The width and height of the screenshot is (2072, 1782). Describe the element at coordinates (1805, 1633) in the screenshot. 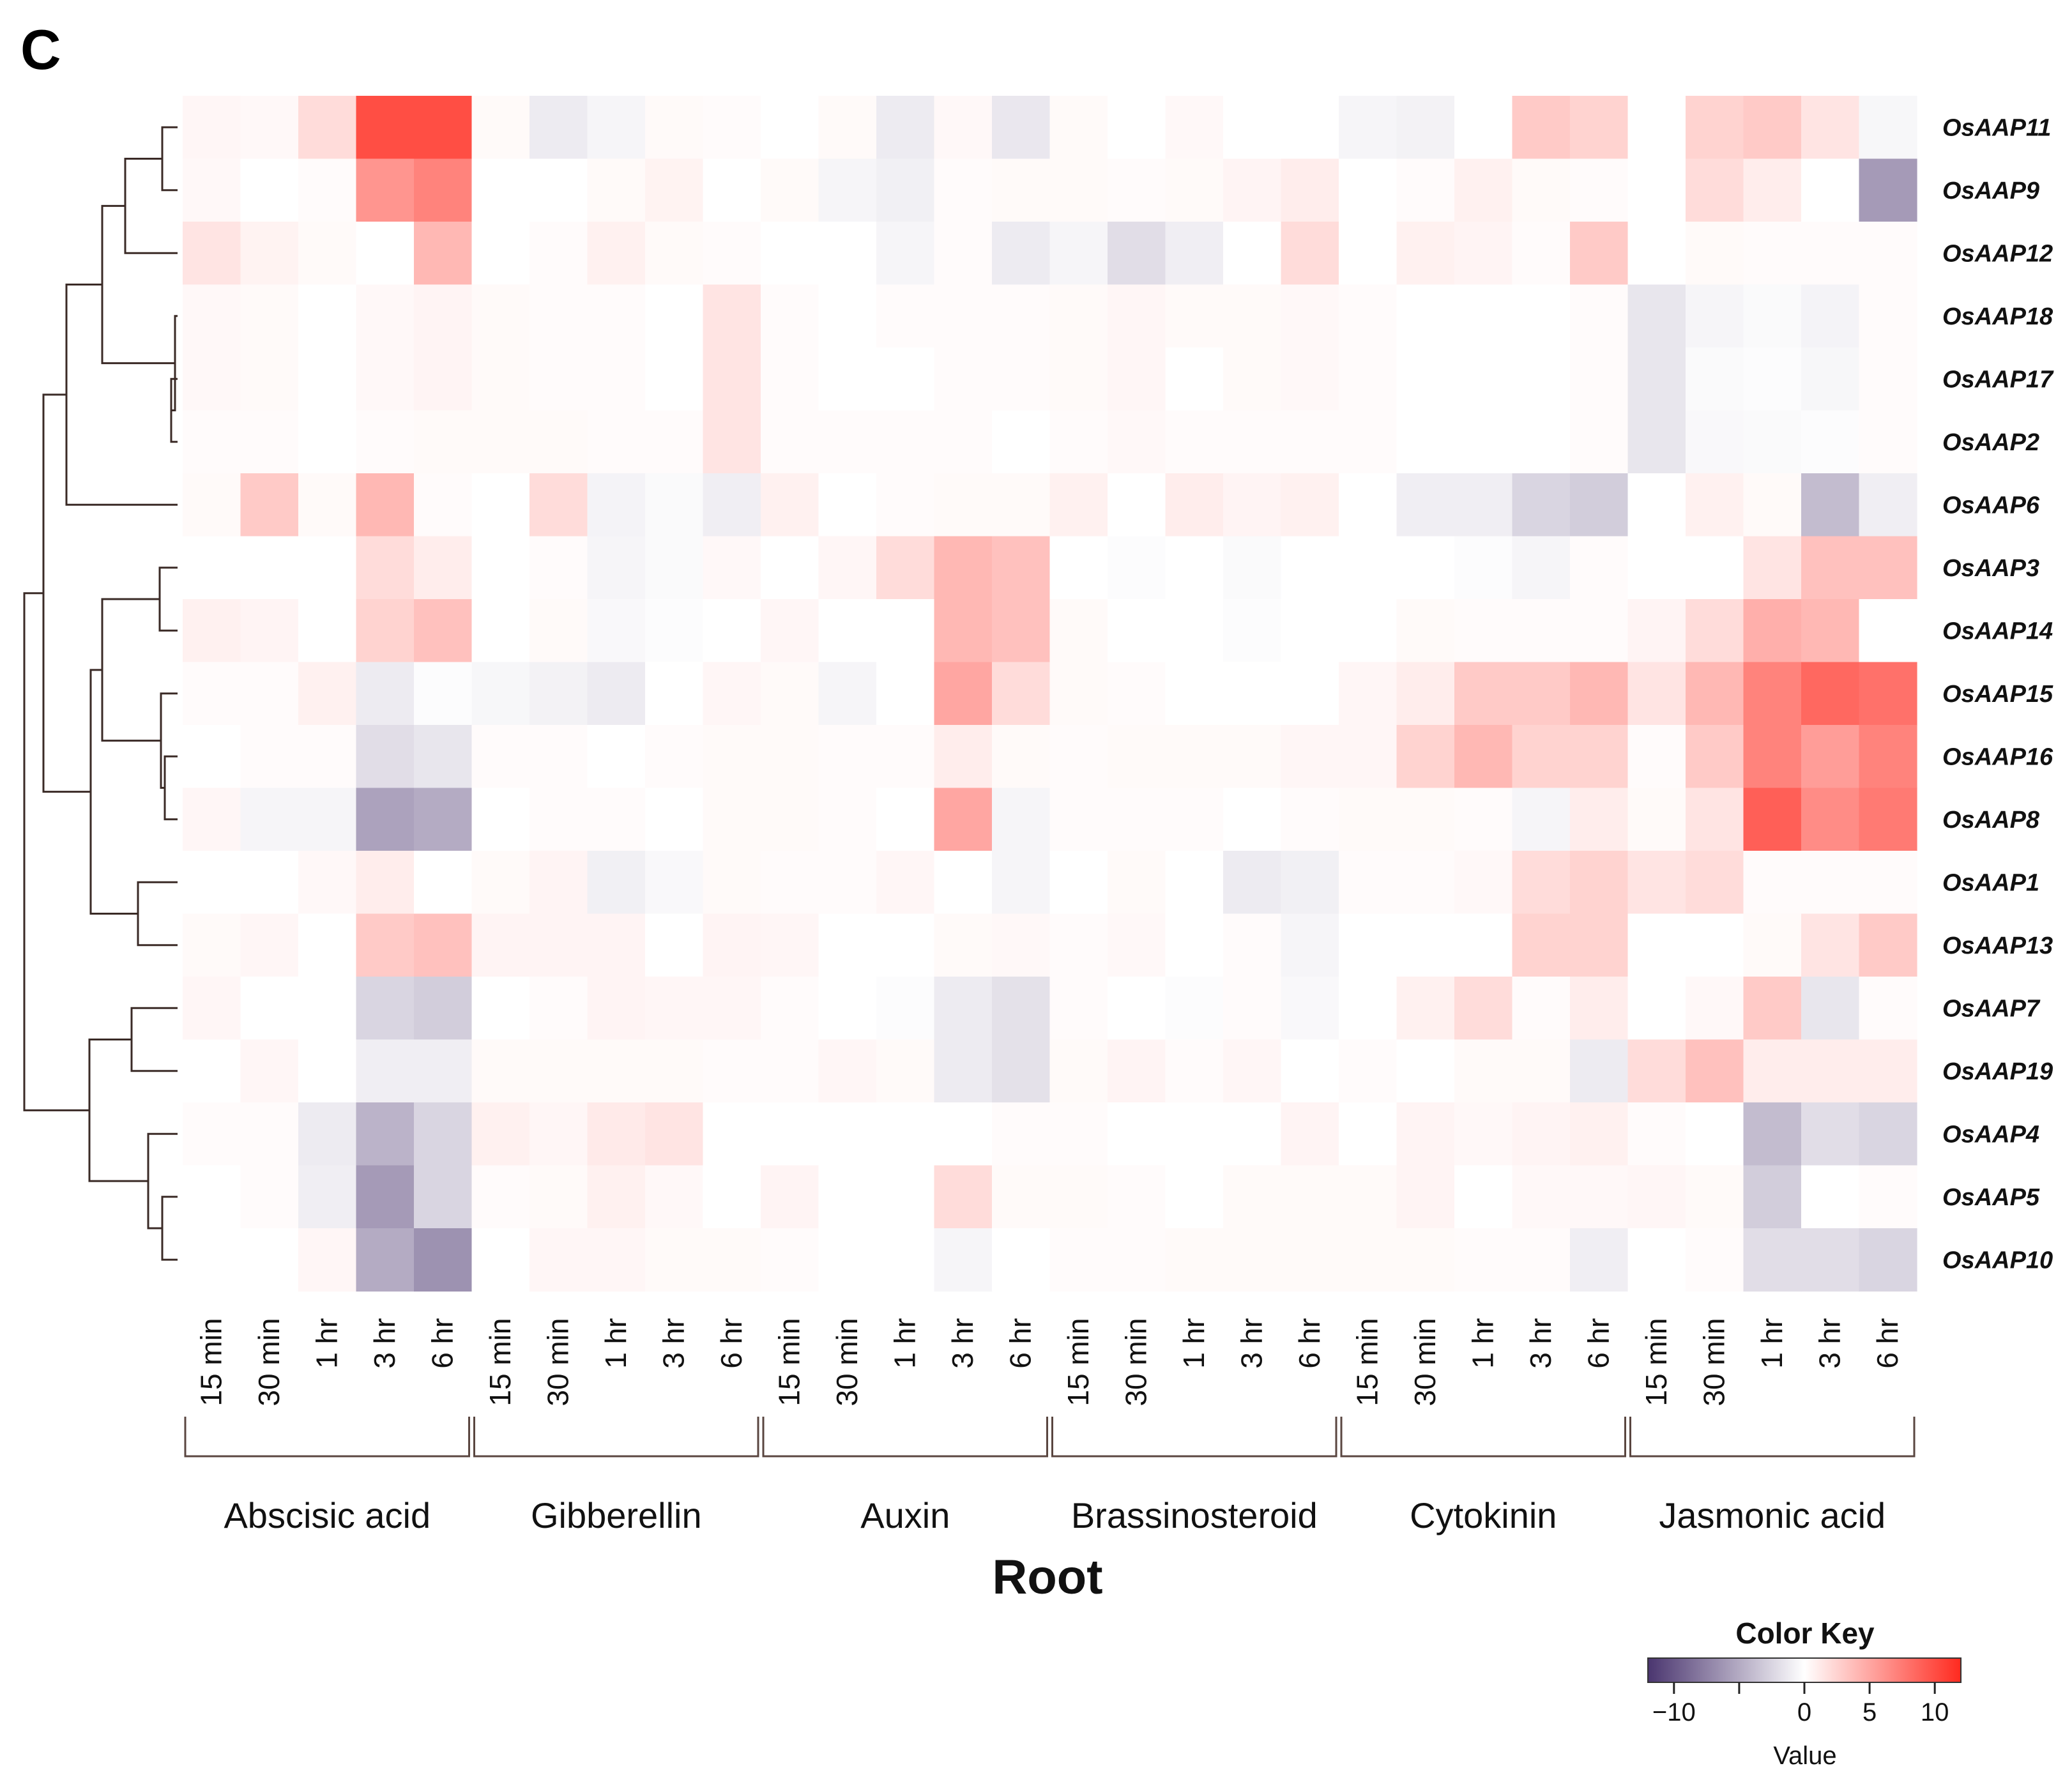

I see `color-key-title: Color Key` at that location.